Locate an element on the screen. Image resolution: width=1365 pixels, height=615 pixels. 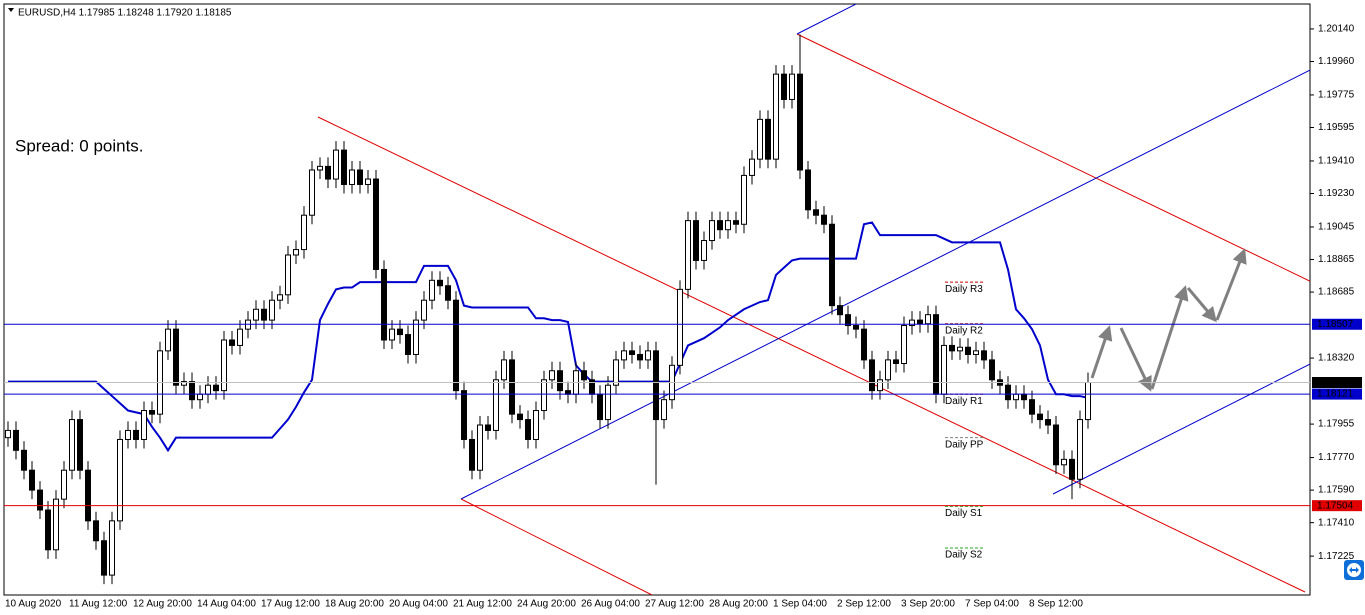
y-tick-label: 1.19045 is located at coordinates (1336, 227).